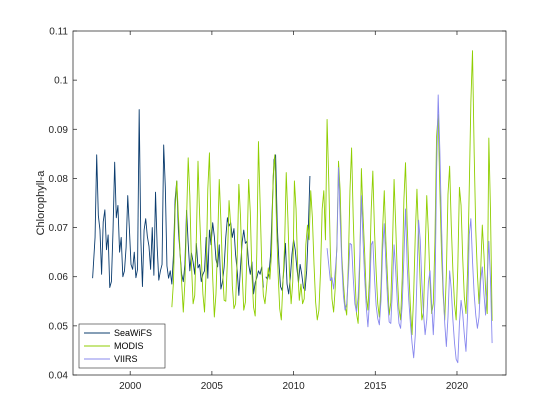 This screenshot has height=420, width=560. What do you see at coordinates (61, 81) in the screenshot?
I see `y-tick-label: 0.1` at bounding box center [61, 81].